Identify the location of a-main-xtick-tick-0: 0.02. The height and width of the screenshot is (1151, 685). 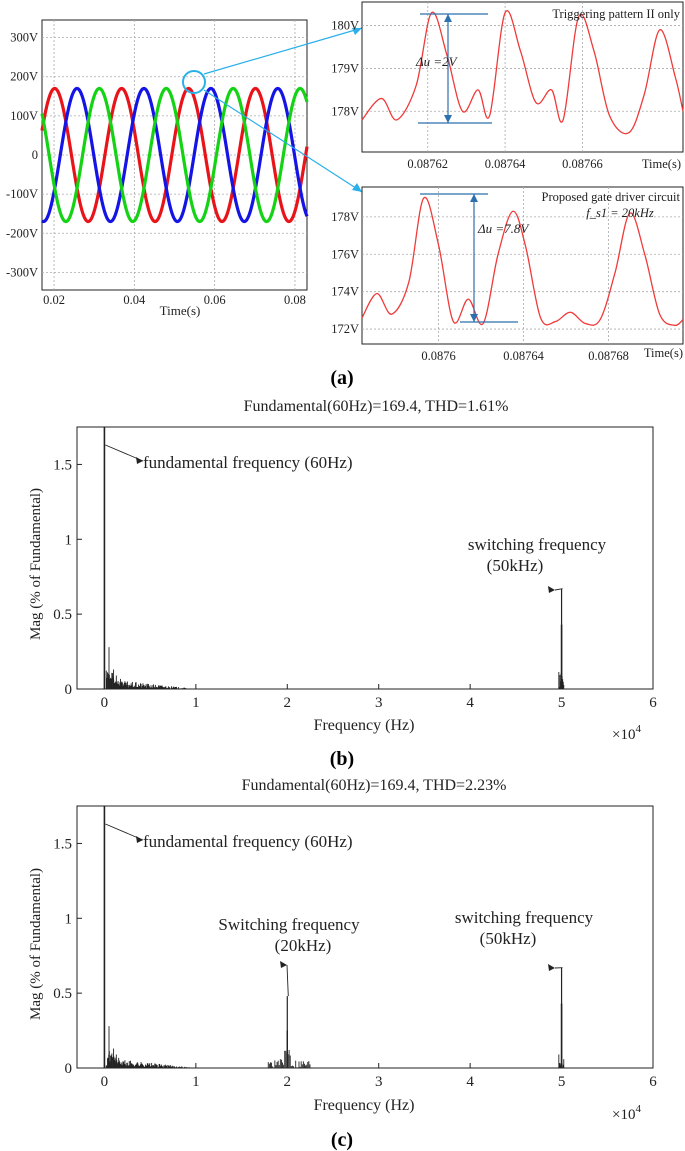
(54, 300).